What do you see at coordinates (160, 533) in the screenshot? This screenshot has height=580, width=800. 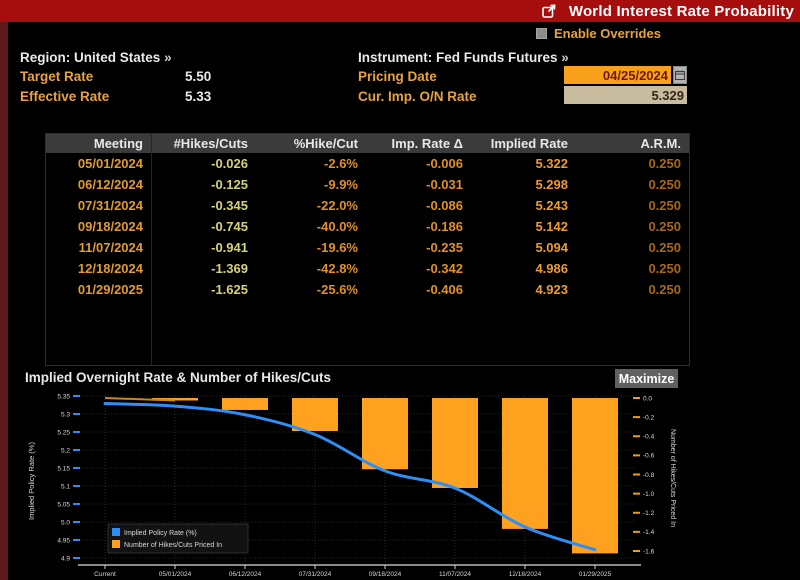 I see `legend-line-label: Implied Policy Rate (%)` at bounding box center [160, 533].